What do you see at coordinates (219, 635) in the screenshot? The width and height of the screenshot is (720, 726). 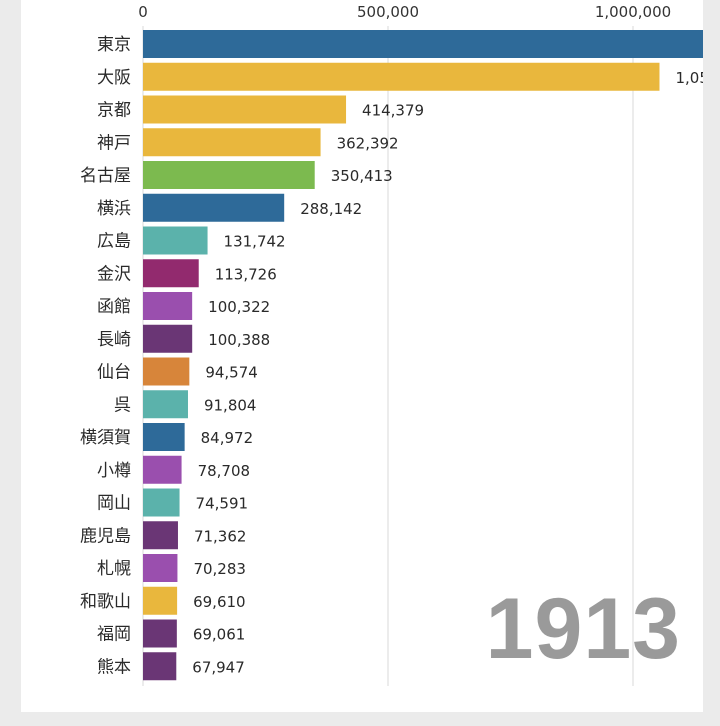 I see `value-label: 69,061` at bounding box center [219, 635].